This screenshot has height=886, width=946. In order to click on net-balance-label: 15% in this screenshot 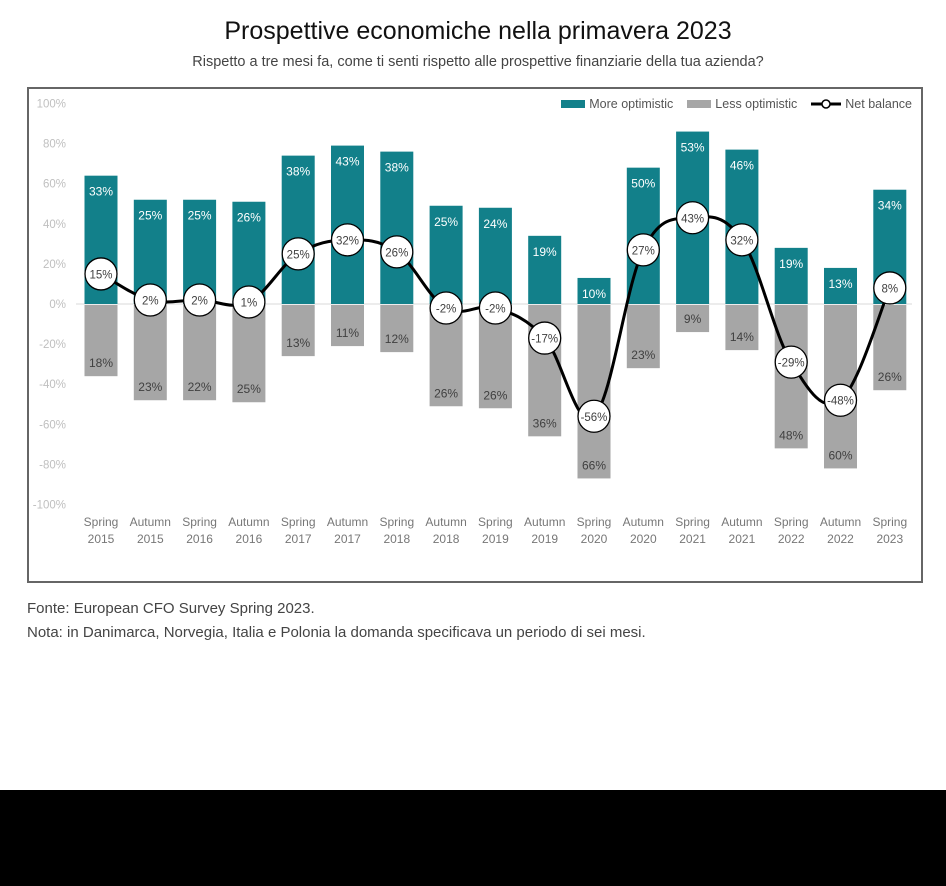, I will do `click(100, 275)`.